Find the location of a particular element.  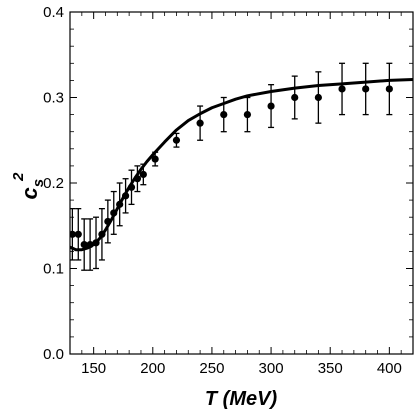

x-tick-label: 250 is located at coordinates (211, 368).